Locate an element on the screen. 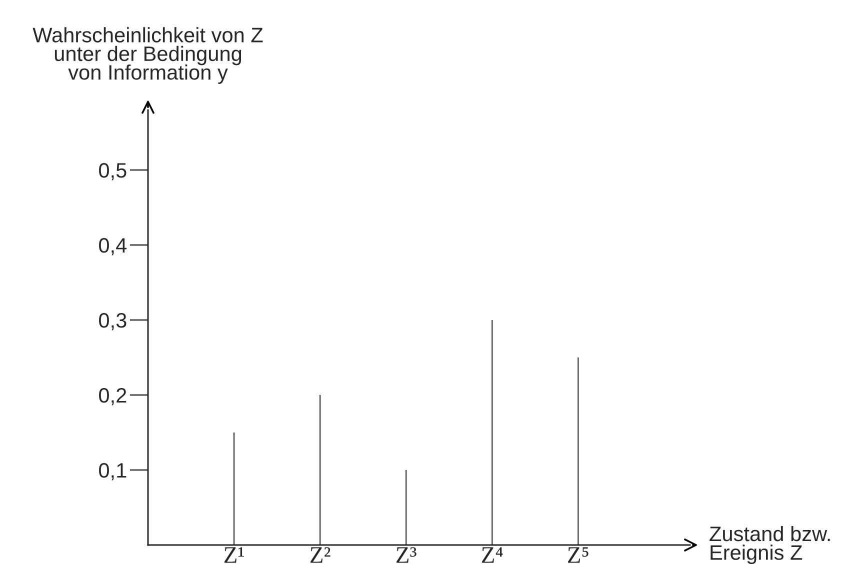  x-tick-label: Z¹ is located at coordinates (234, 555).